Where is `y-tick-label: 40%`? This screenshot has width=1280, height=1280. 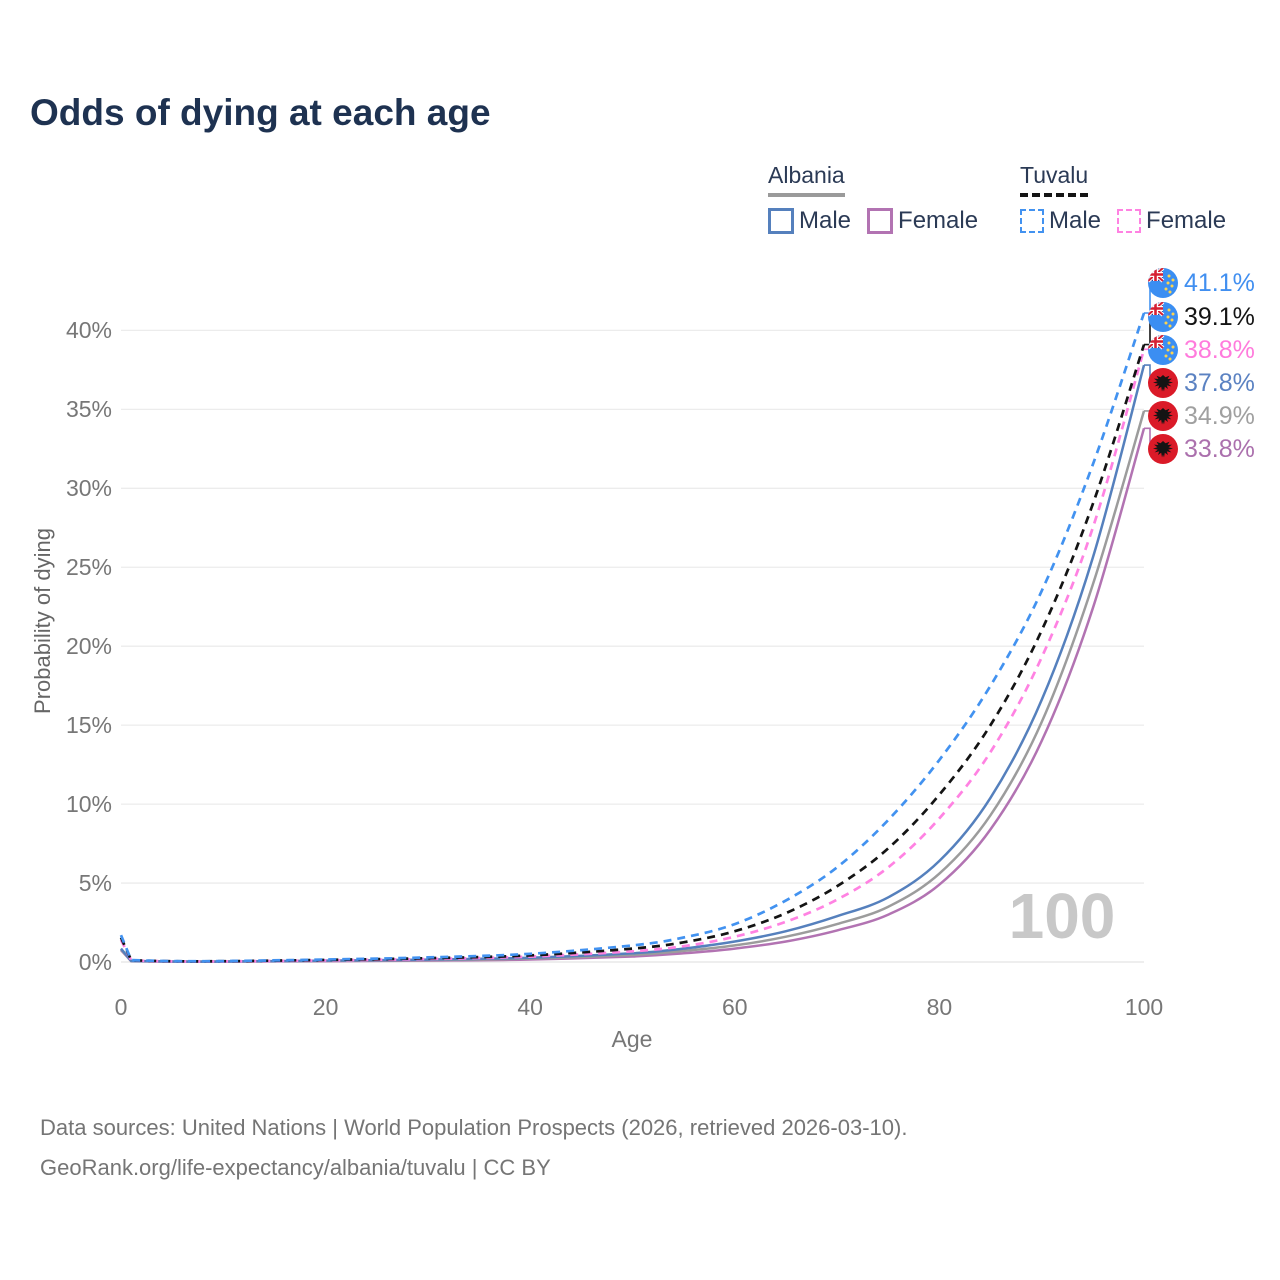
y-tick-label: 40% is located at coordinates (88, 330).